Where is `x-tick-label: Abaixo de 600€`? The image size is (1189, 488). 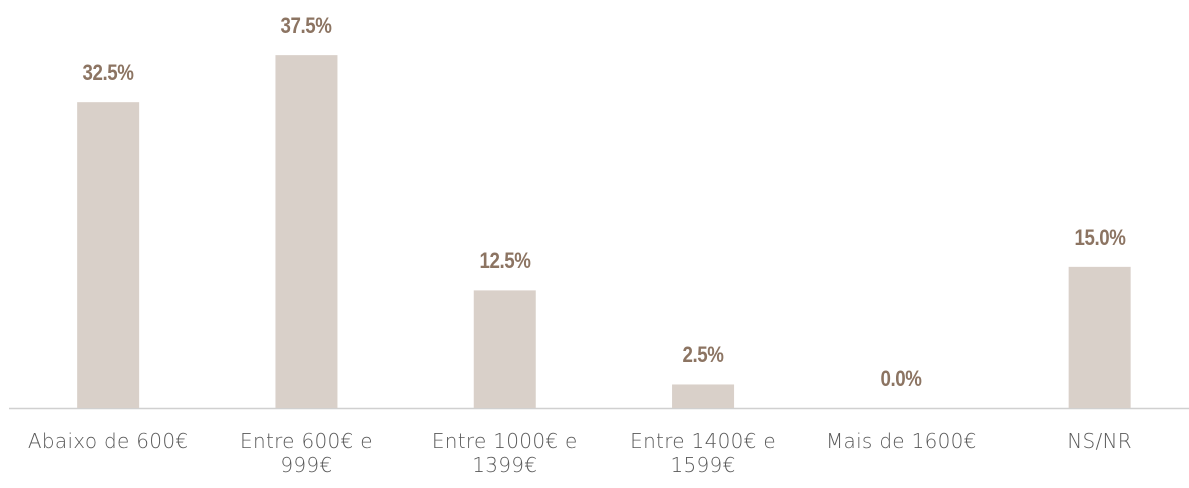 x-tick-label: Abaixo de 600€ is located at coordinates (108, 441).